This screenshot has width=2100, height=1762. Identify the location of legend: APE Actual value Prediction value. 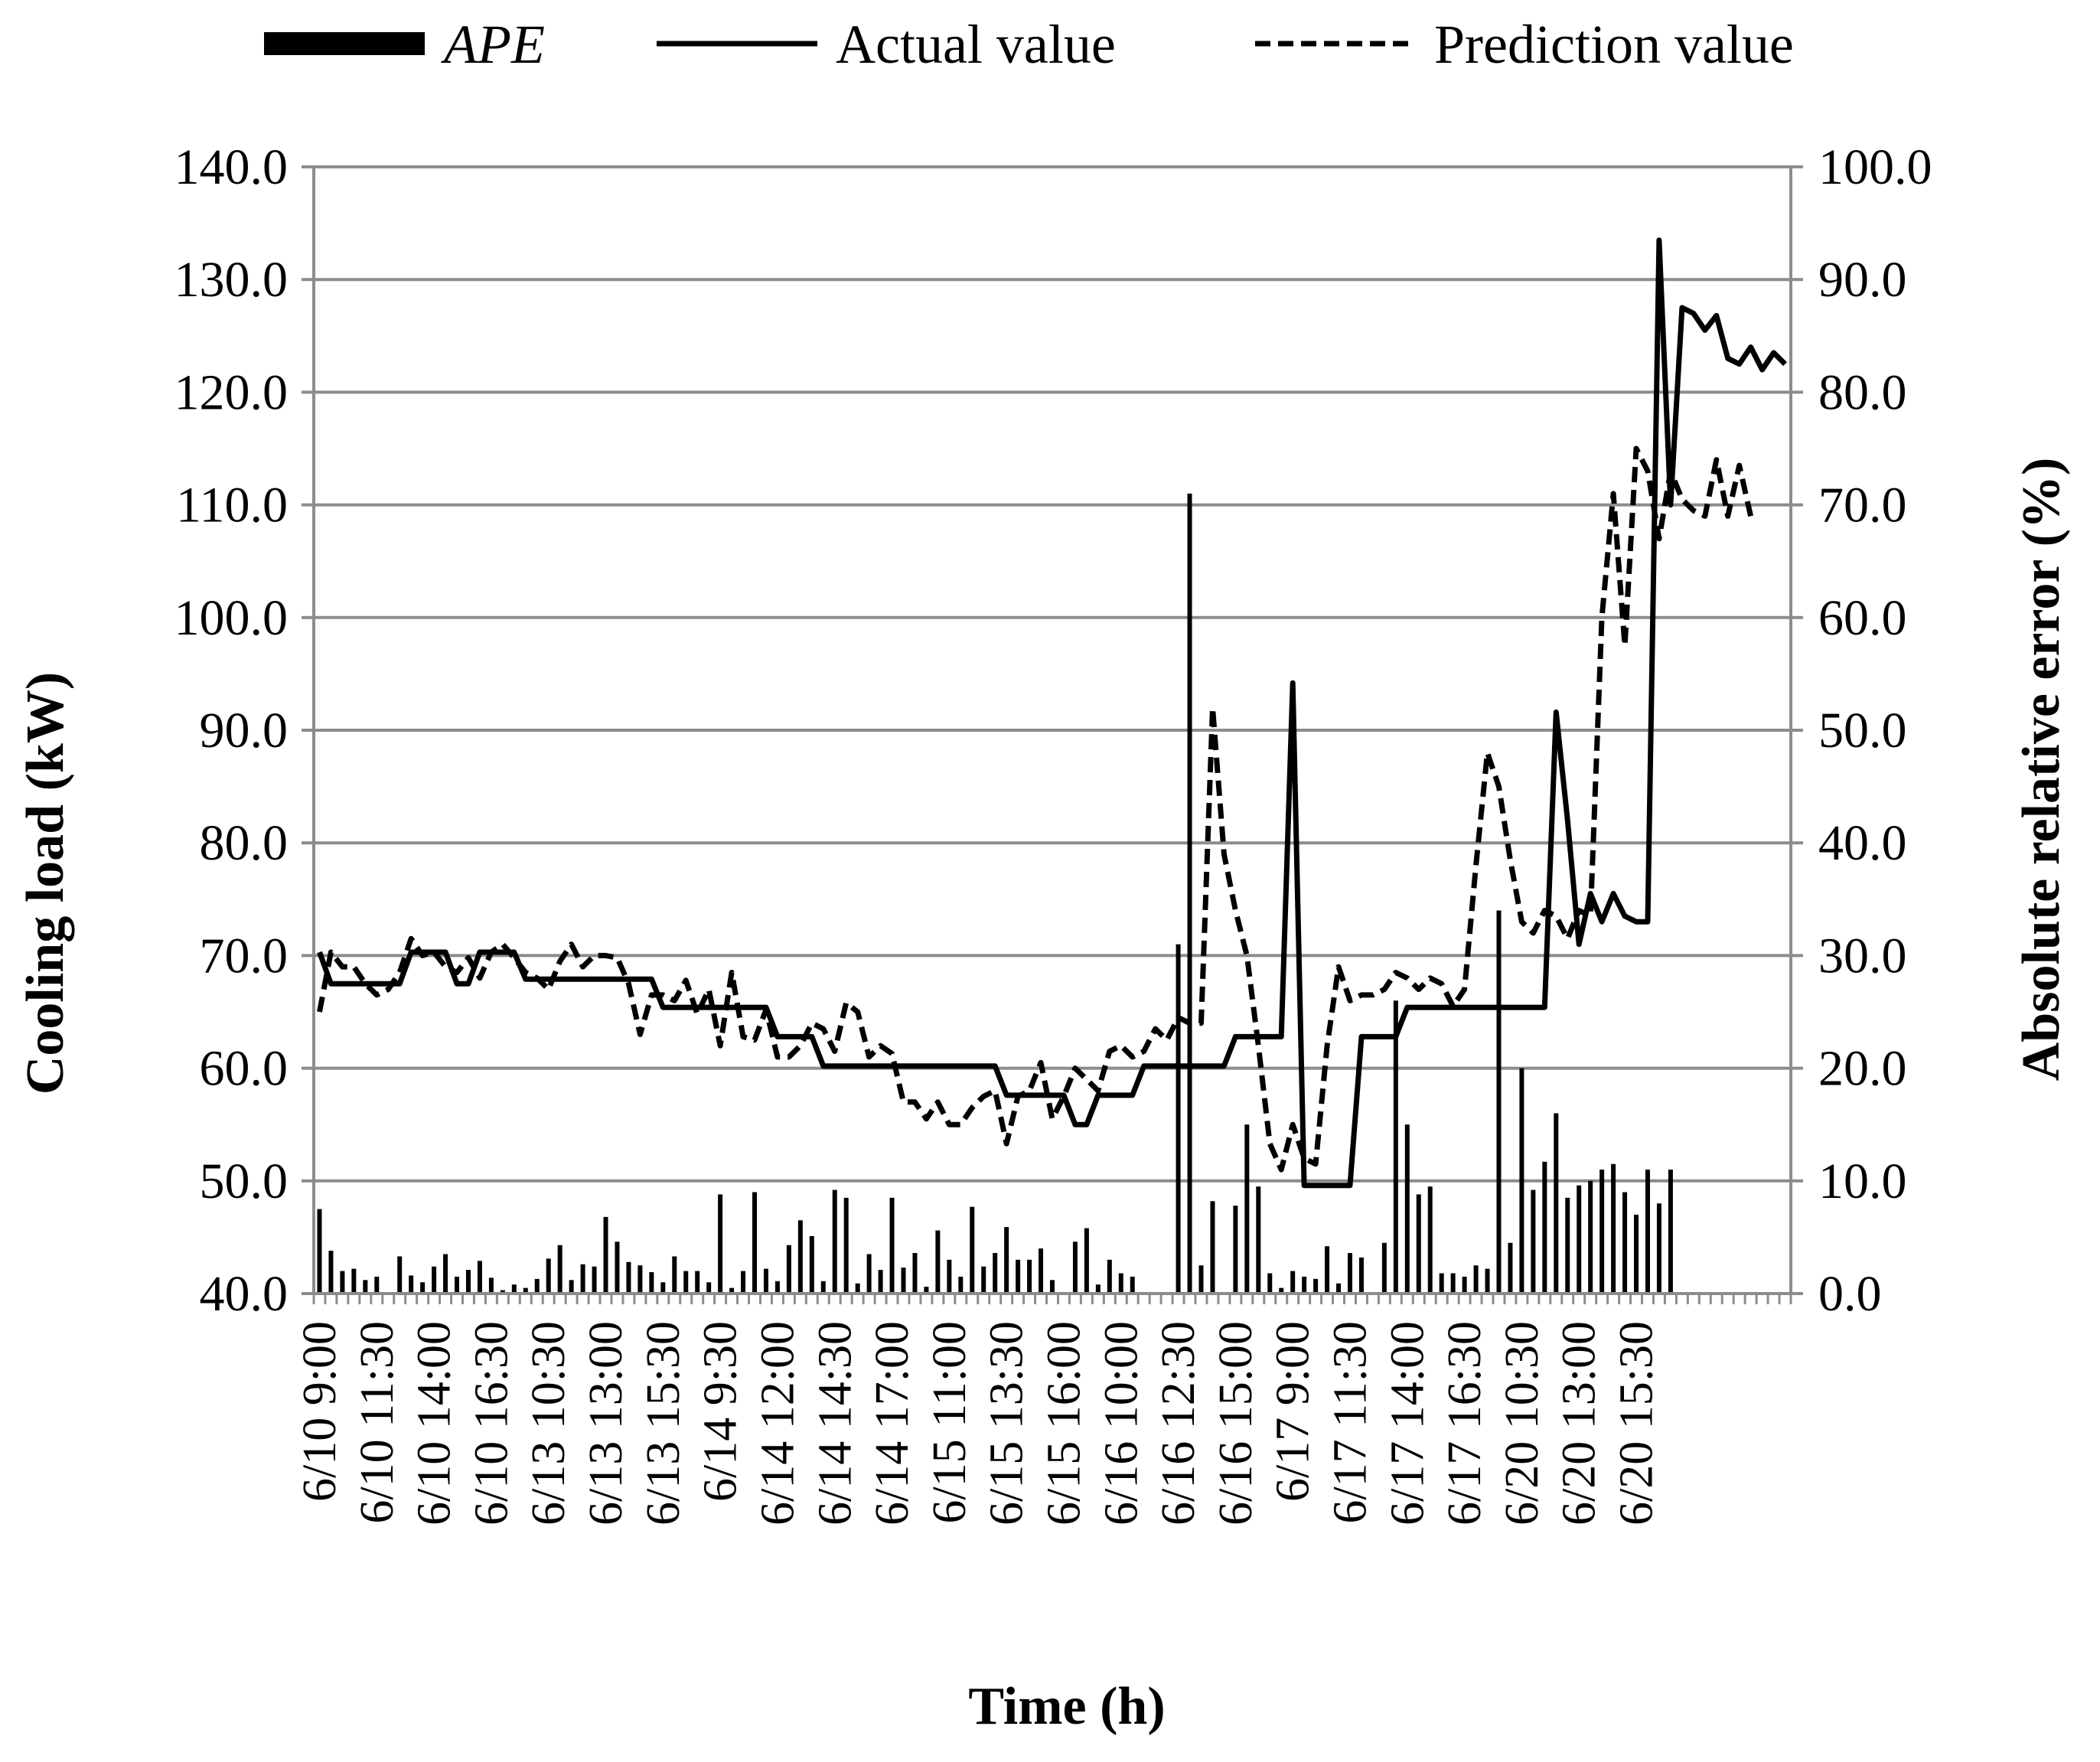
(1029, 44).